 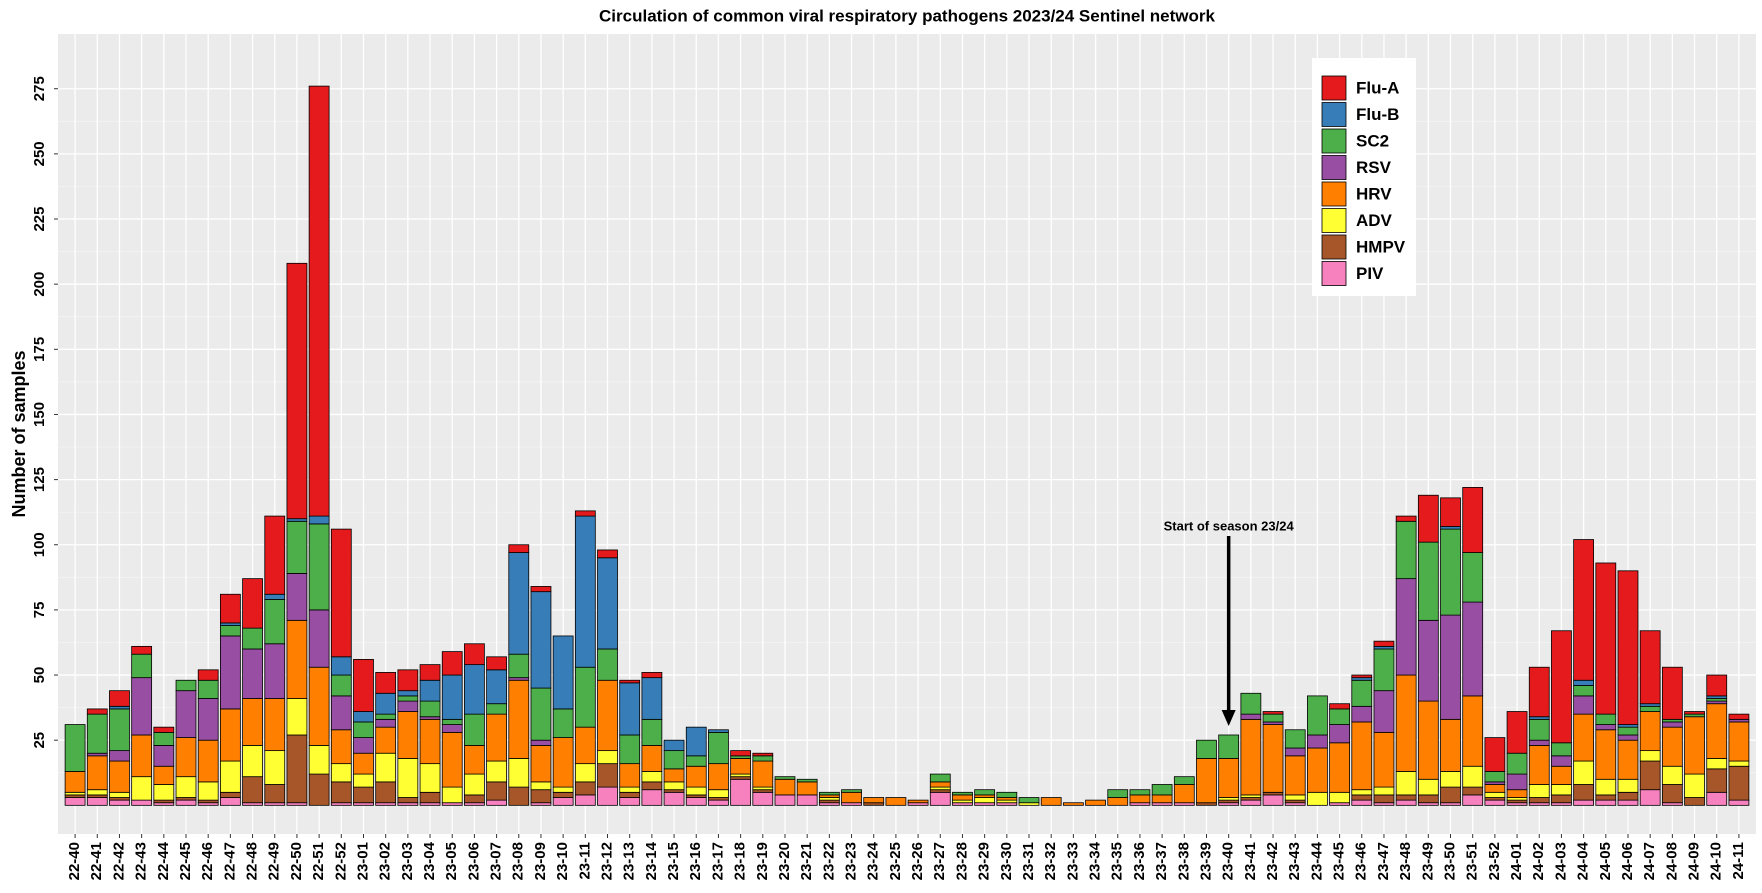 What do you see at coordinates (1370, 273) in the screenshot?
I see `legend-label: PIV` at bounding box center [1370, 273].